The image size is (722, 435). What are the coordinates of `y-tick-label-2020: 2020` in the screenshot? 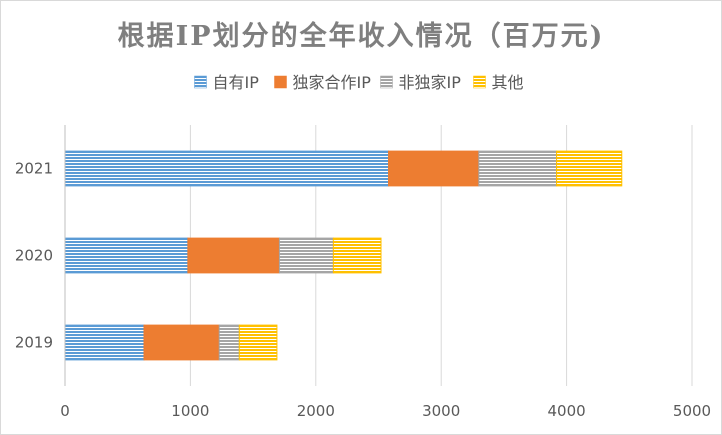 It's located at (34, 256).